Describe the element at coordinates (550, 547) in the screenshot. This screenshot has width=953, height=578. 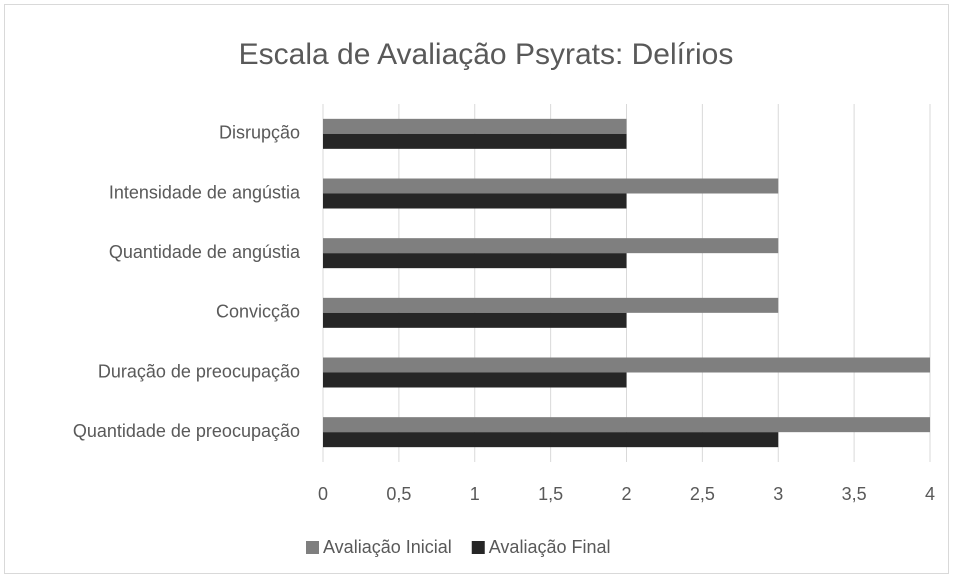
I see `legend-label: Avaliação Final` at that location.